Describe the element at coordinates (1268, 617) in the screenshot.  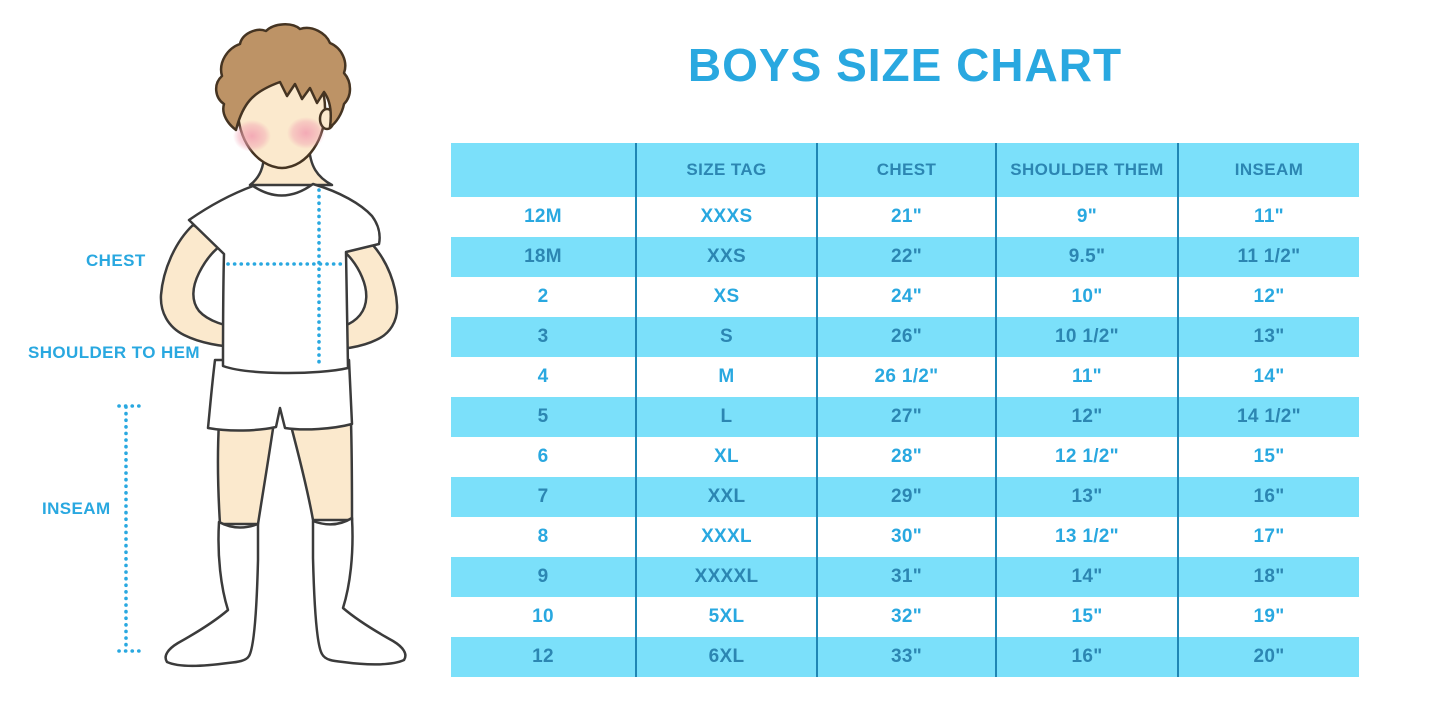
I see `inseam-cell: 19"` at that location.